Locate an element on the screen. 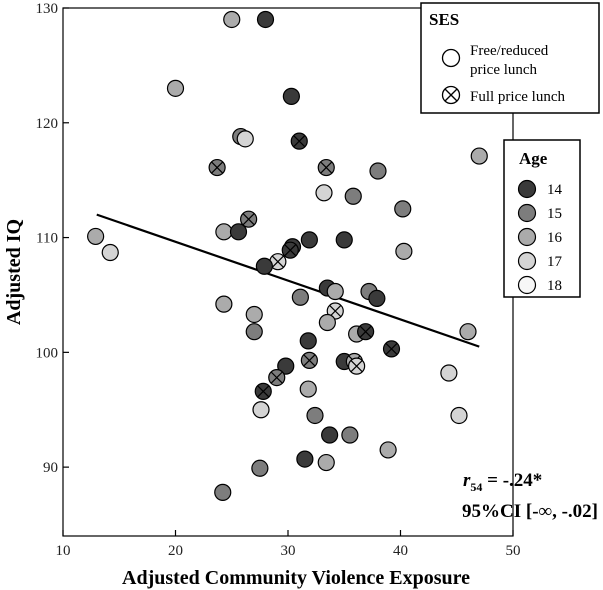 This screenshot has width=603, height=590. regression-line is located at coordinates (288, 280).